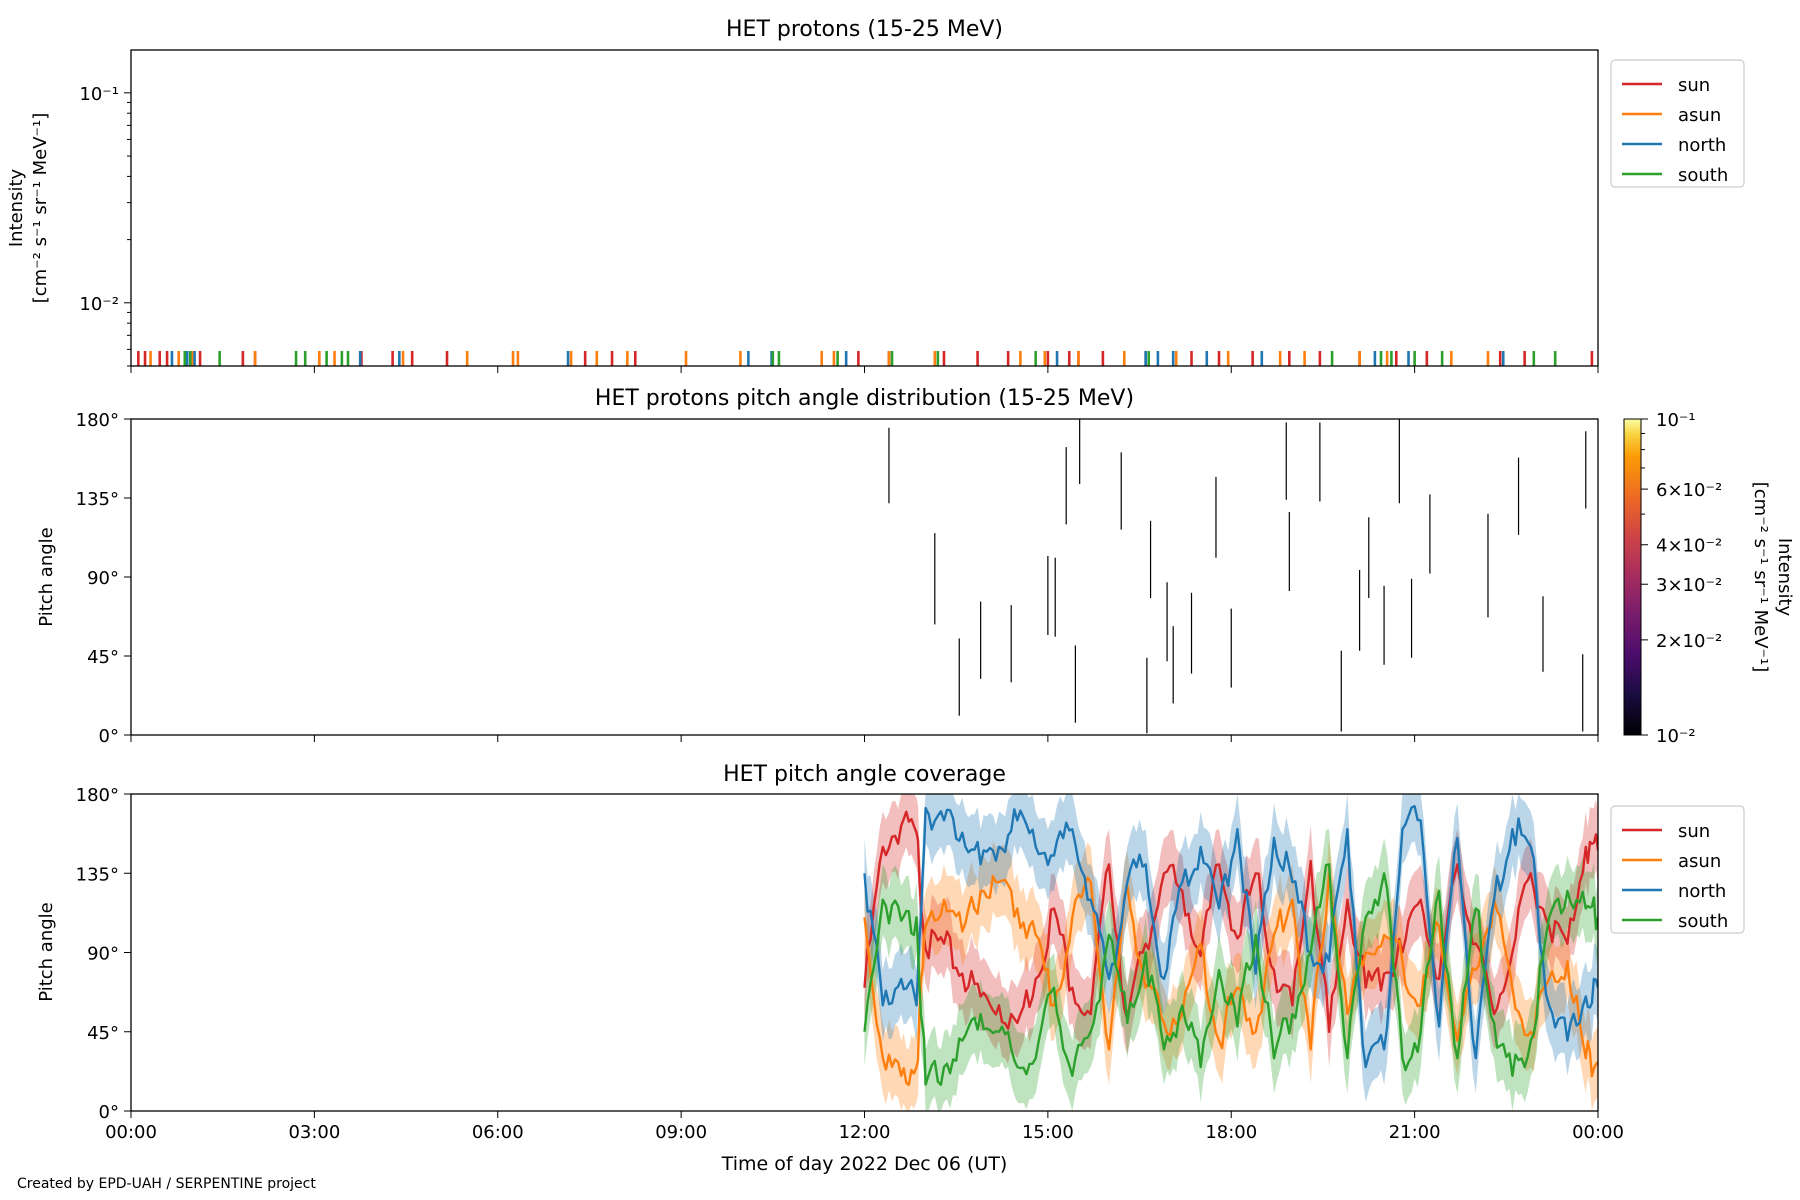 The height and width of the screenshot is (1200, 1800). I want to click on colorbar-gradient, so click(1632, 577).